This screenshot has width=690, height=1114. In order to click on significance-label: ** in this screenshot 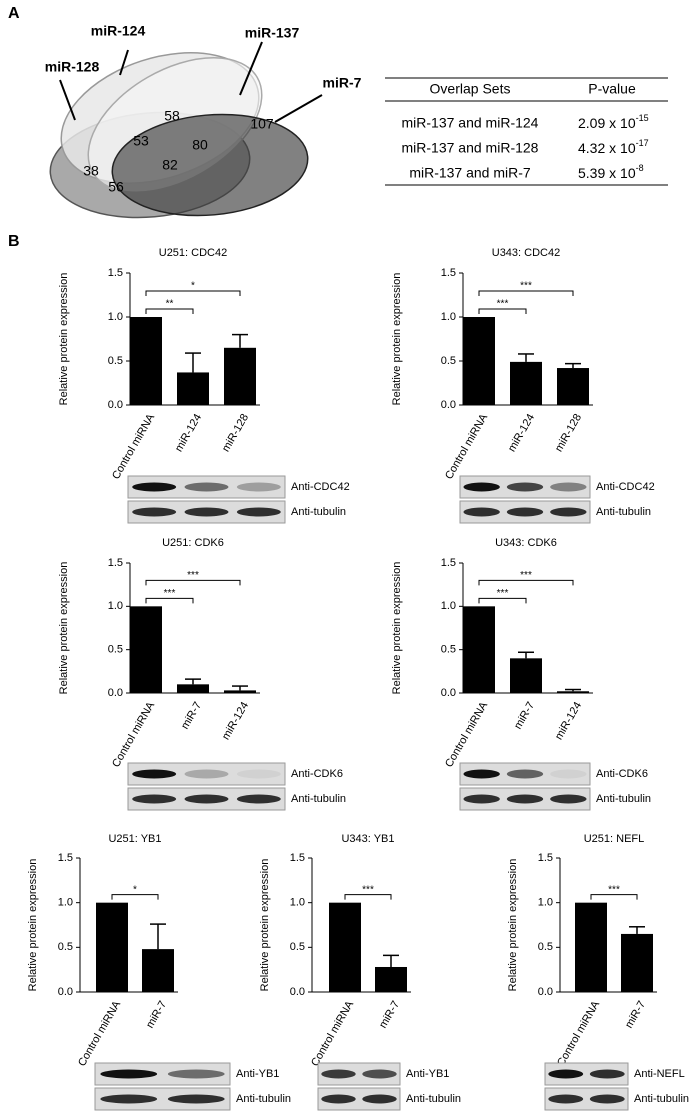, I will do `click(170, 304)`.